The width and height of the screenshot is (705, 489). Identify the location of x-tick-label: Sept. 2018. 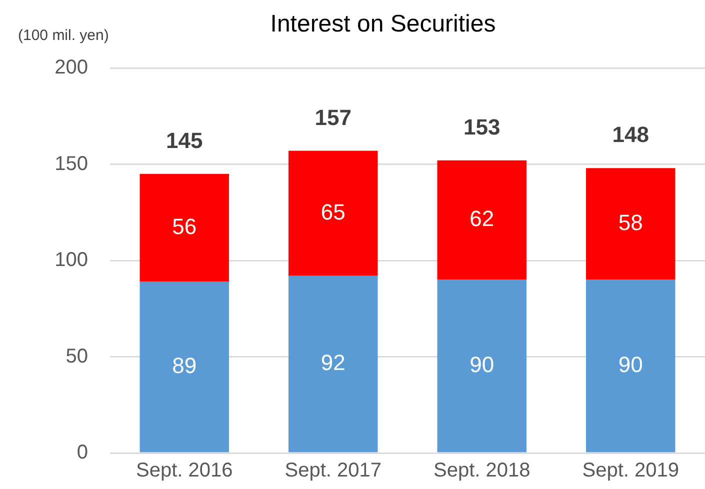
(482, 471).